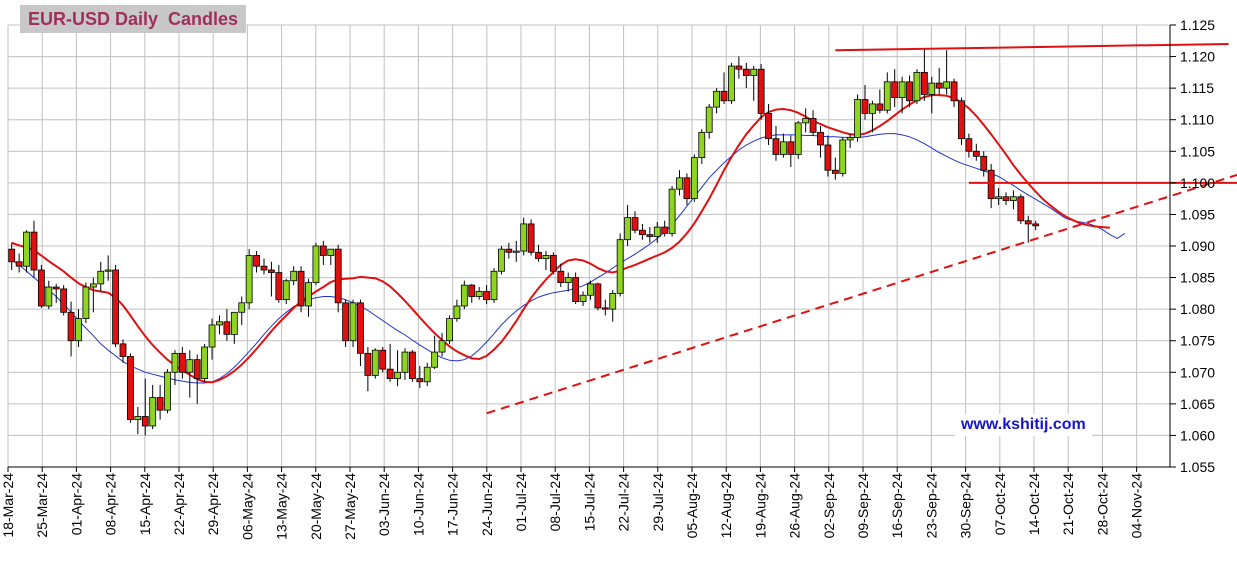 The height and width of the screenshot is (576, 1237). I want to click on x-tick-label: 22-Jul-24, so click(624, 502).